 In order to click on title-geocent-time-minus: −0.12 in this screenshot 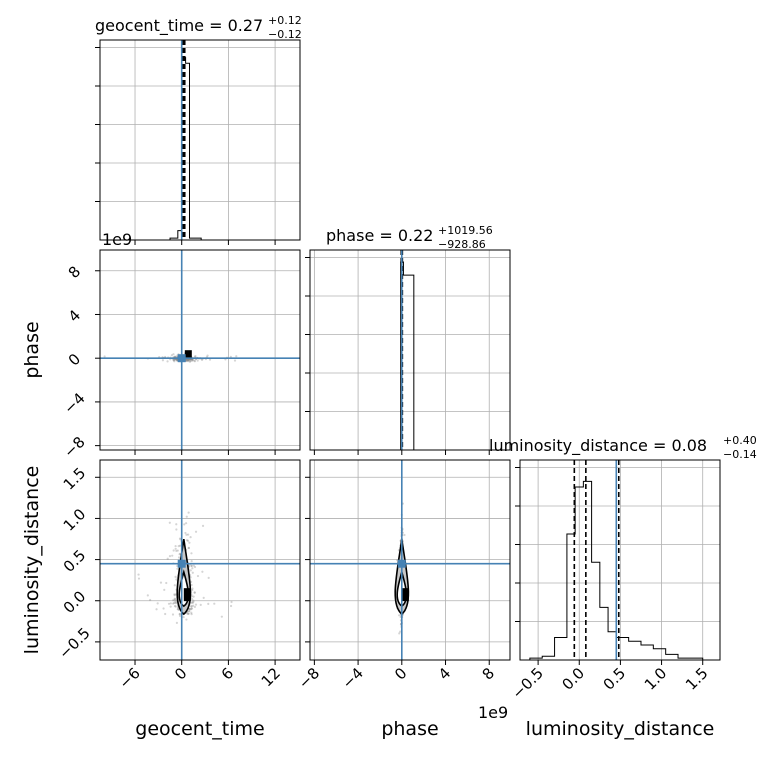, I will do `click(285, 34)`.